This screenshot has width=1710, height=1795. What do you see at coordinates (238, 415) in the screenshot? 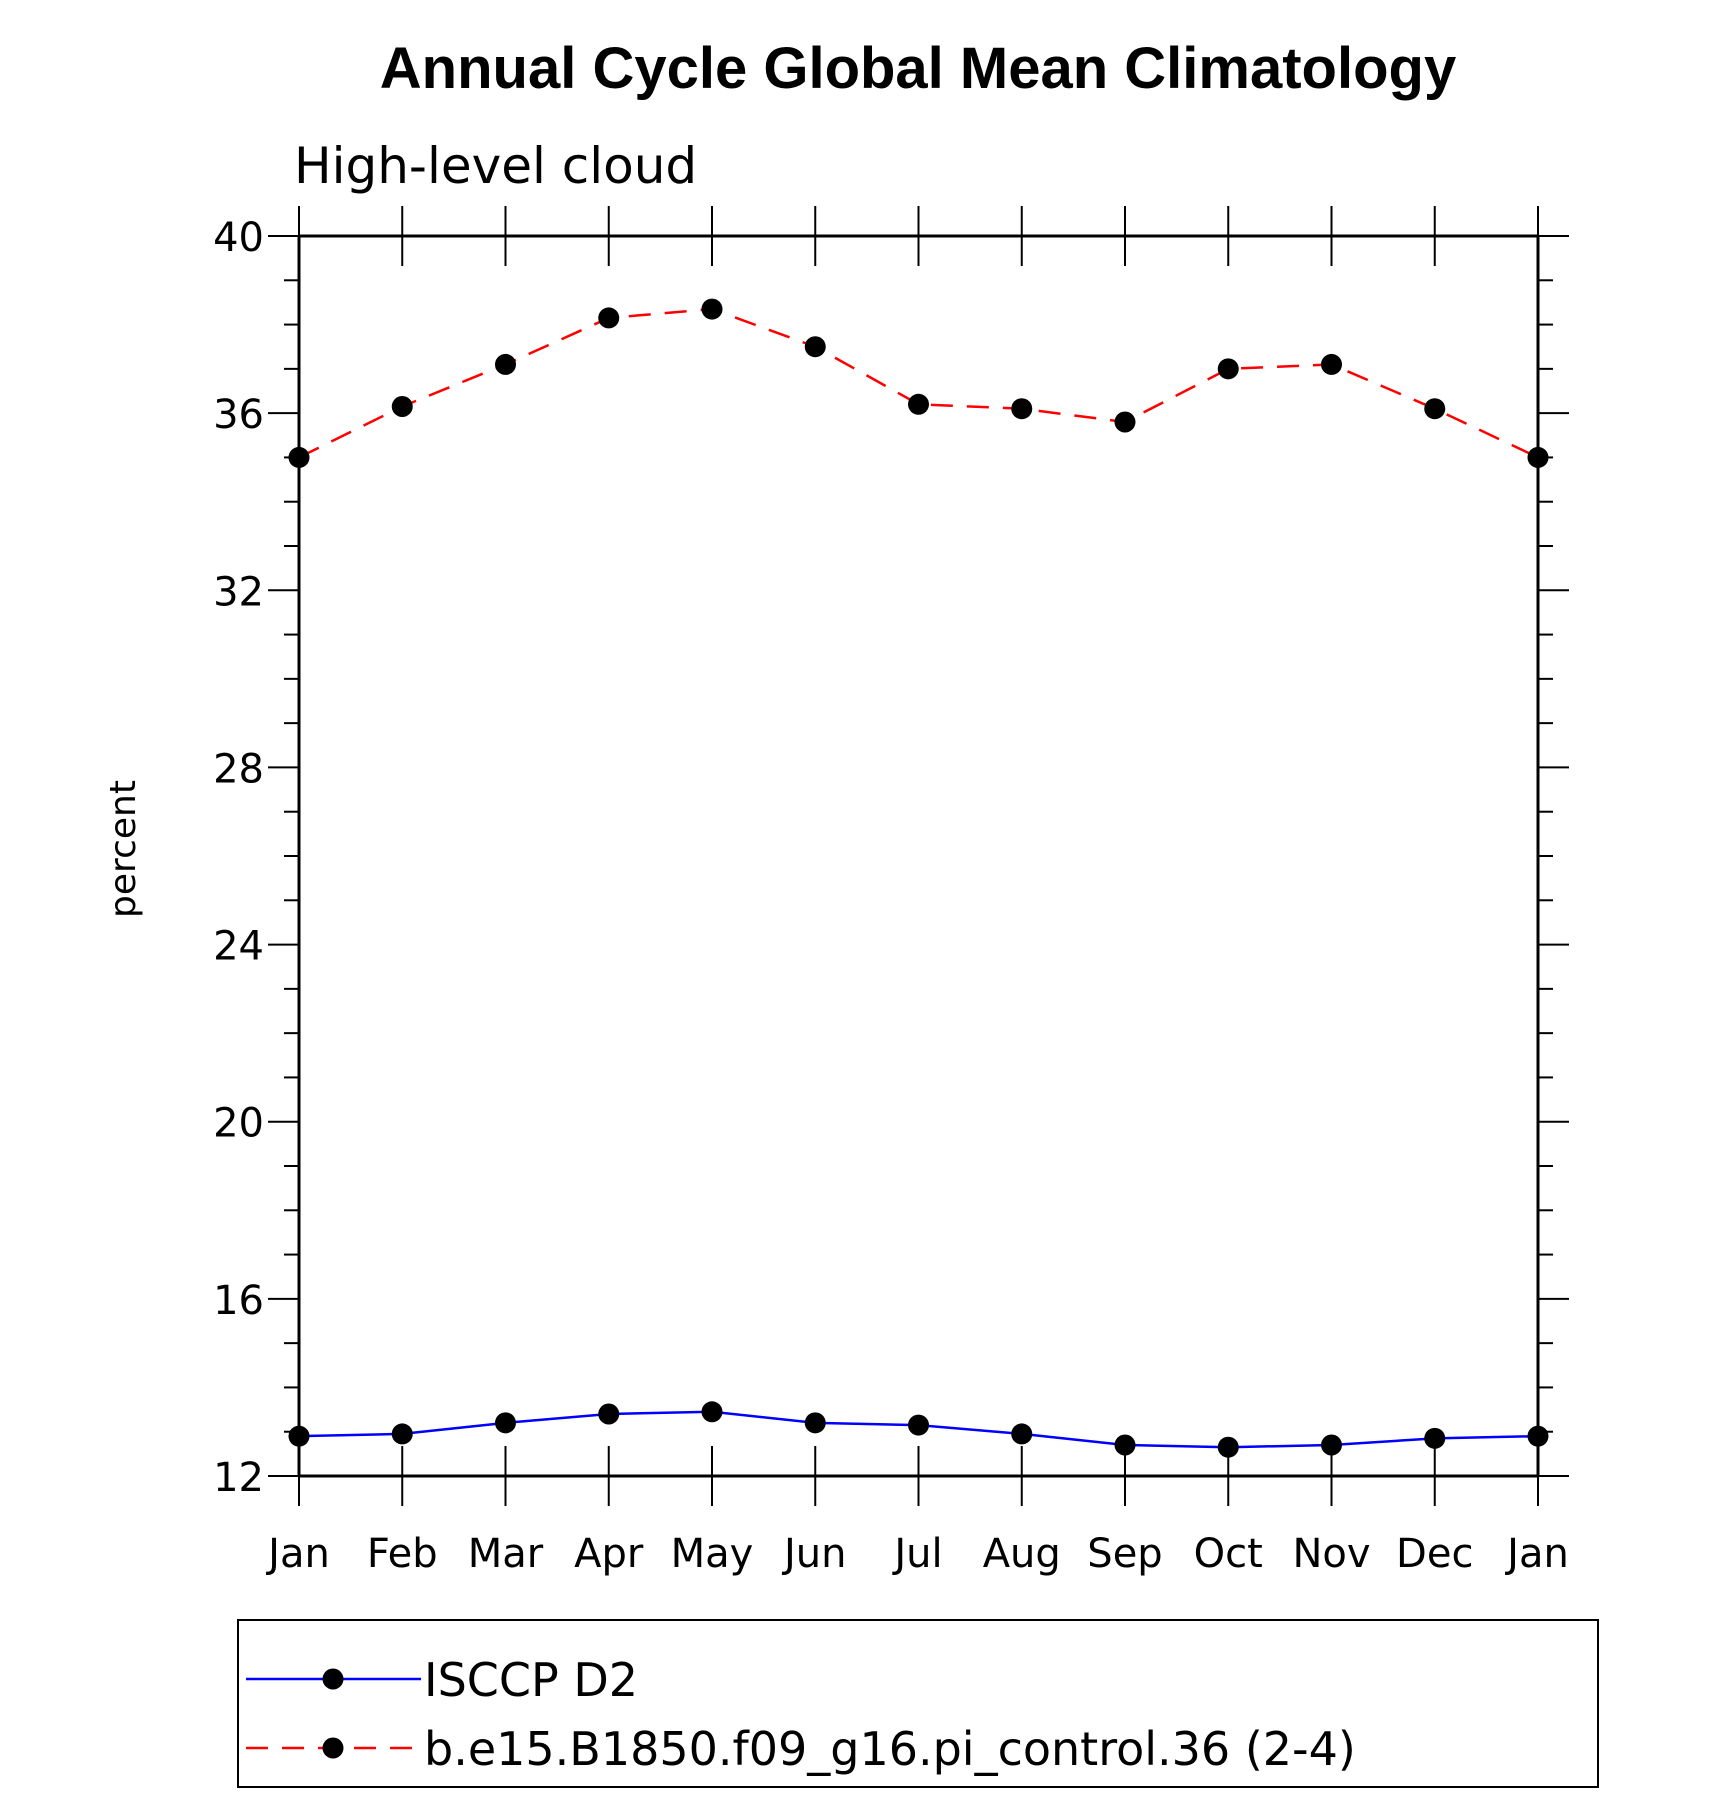
I see `y-tick-label: 36` at bounding box center [238, 415].